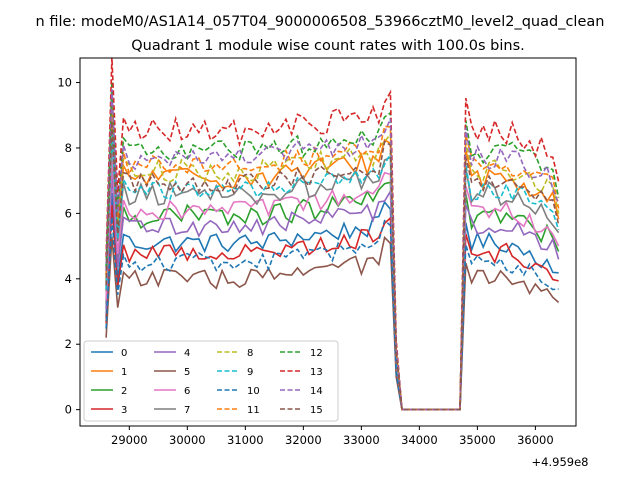 Image resolution: width=640 pixels, height=480 pixels. I want to click on legend-label-8: 8, so click(250, 353).